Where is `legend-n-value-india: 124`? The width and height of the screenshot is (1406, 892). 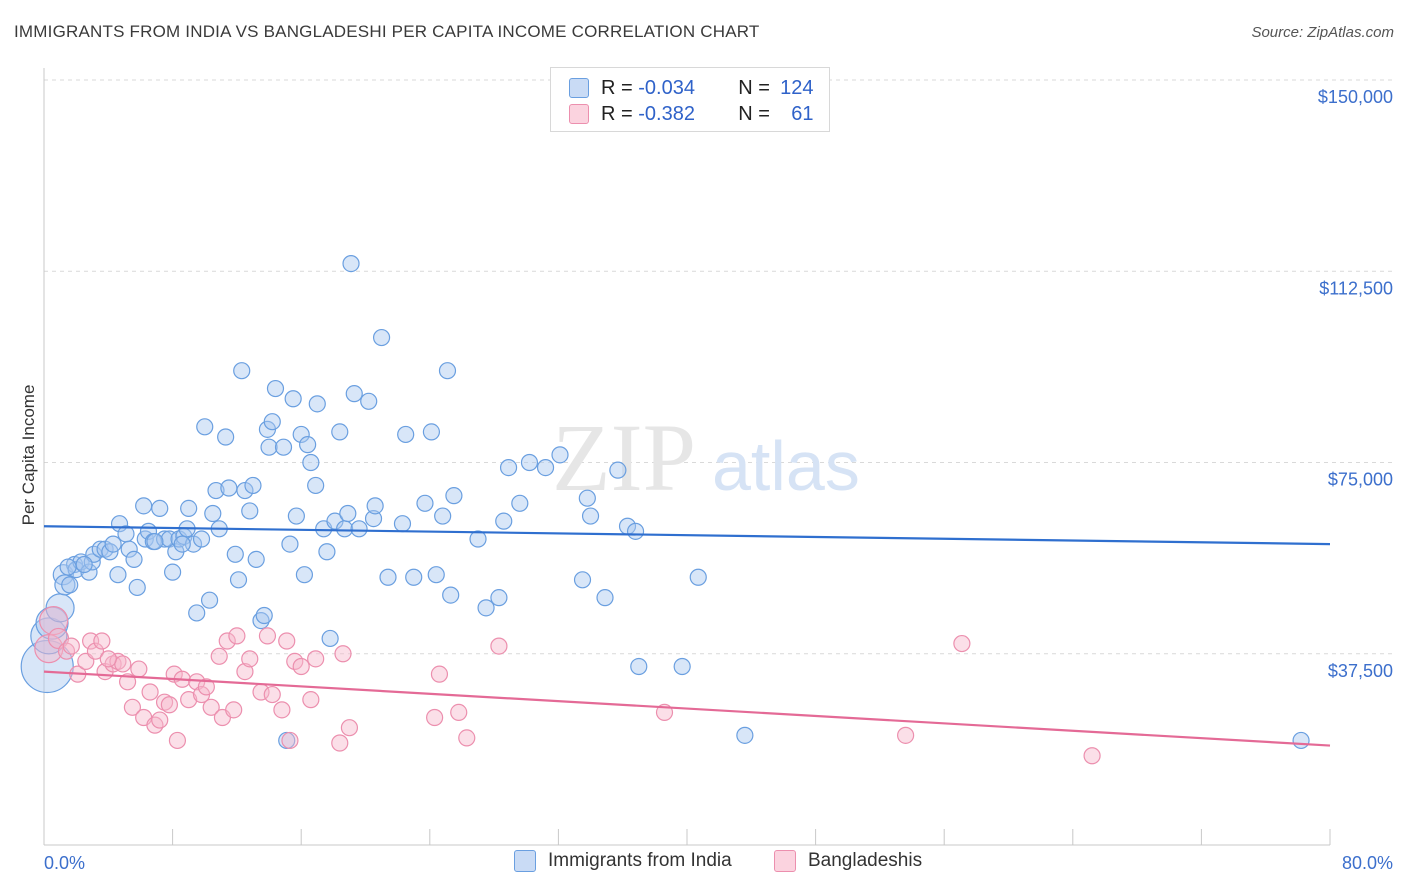 legend-n-value-india: 124 is located at coordinates (797, 87).